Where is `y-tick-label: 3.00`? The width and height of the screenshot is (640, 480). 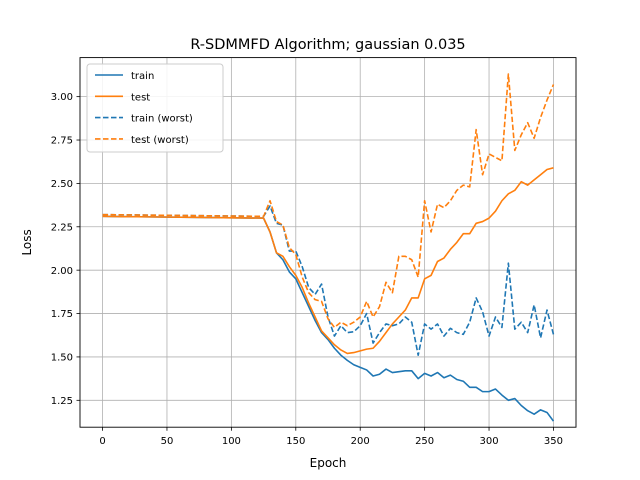
y-tick-label: 3.00 is located at coordinates (62, 97).